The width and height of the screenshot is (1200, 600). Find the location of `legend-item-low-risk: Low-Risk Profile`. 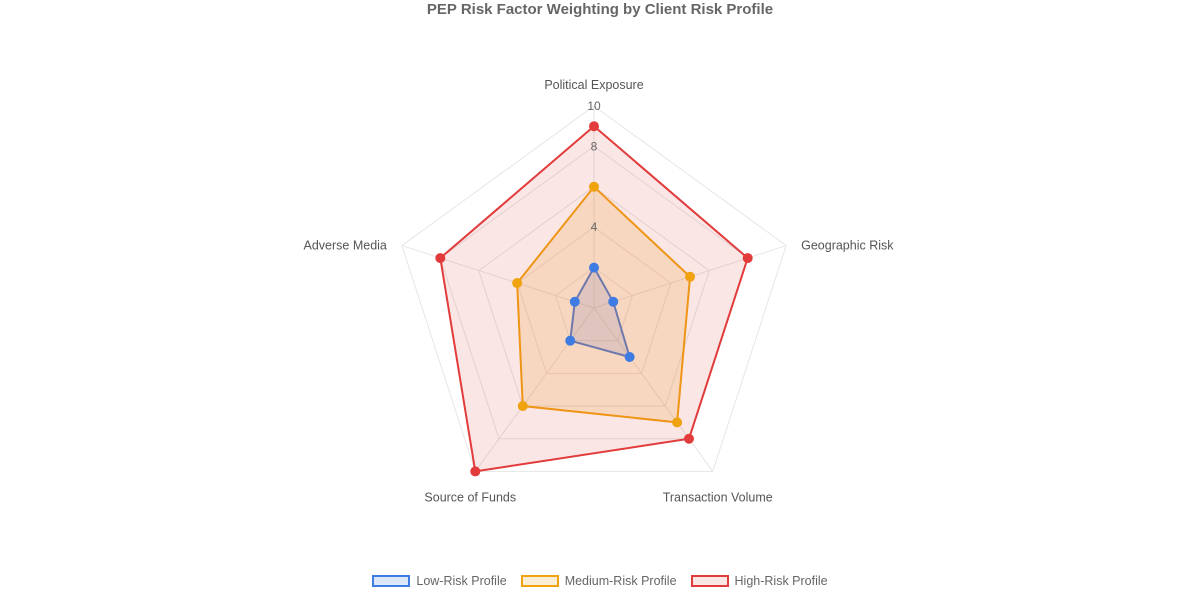

legend-item-low-risk: Low-Risk Profile is located at coordinates (439, 581).